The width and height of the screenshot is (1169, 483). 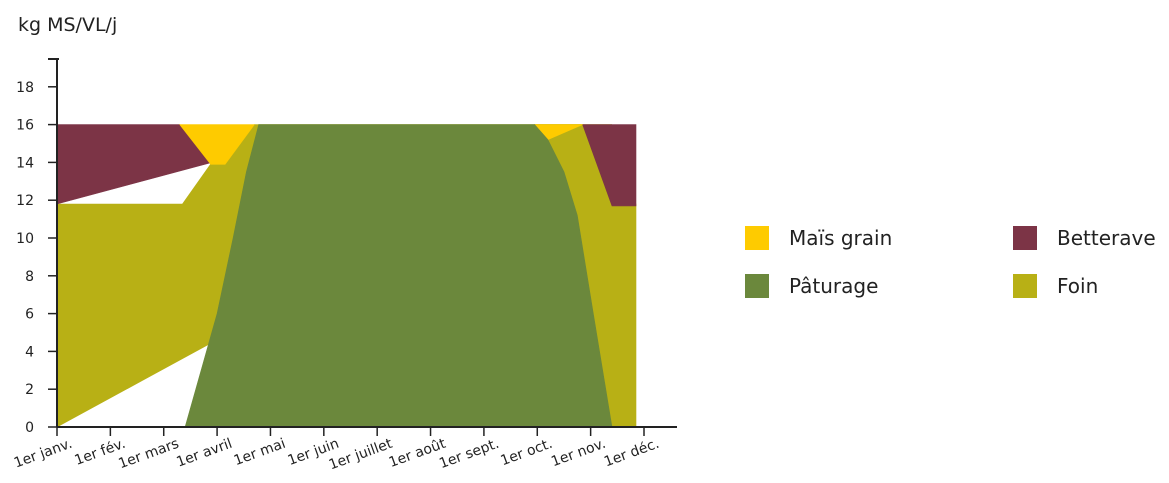 I want to click on x-tick-label: 1er janv., so click(x=43, y=454).